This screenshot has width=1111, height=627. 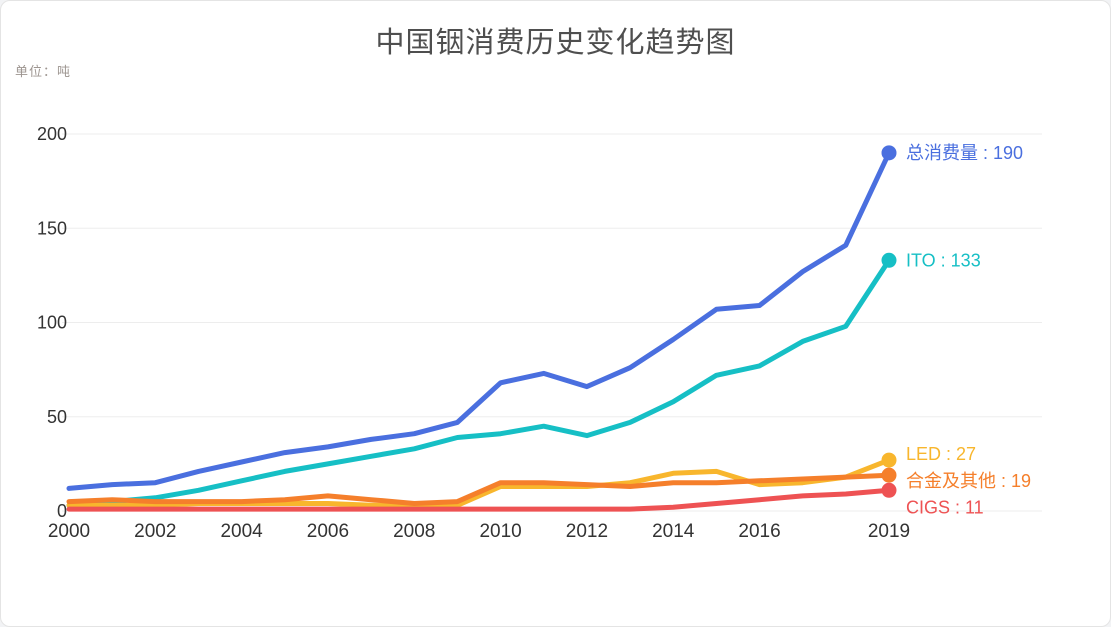 What do you see at coordinates (941, 454) in the screenshot?
I see `series-label-led: LED : 27` at bounding box center [941, 454].